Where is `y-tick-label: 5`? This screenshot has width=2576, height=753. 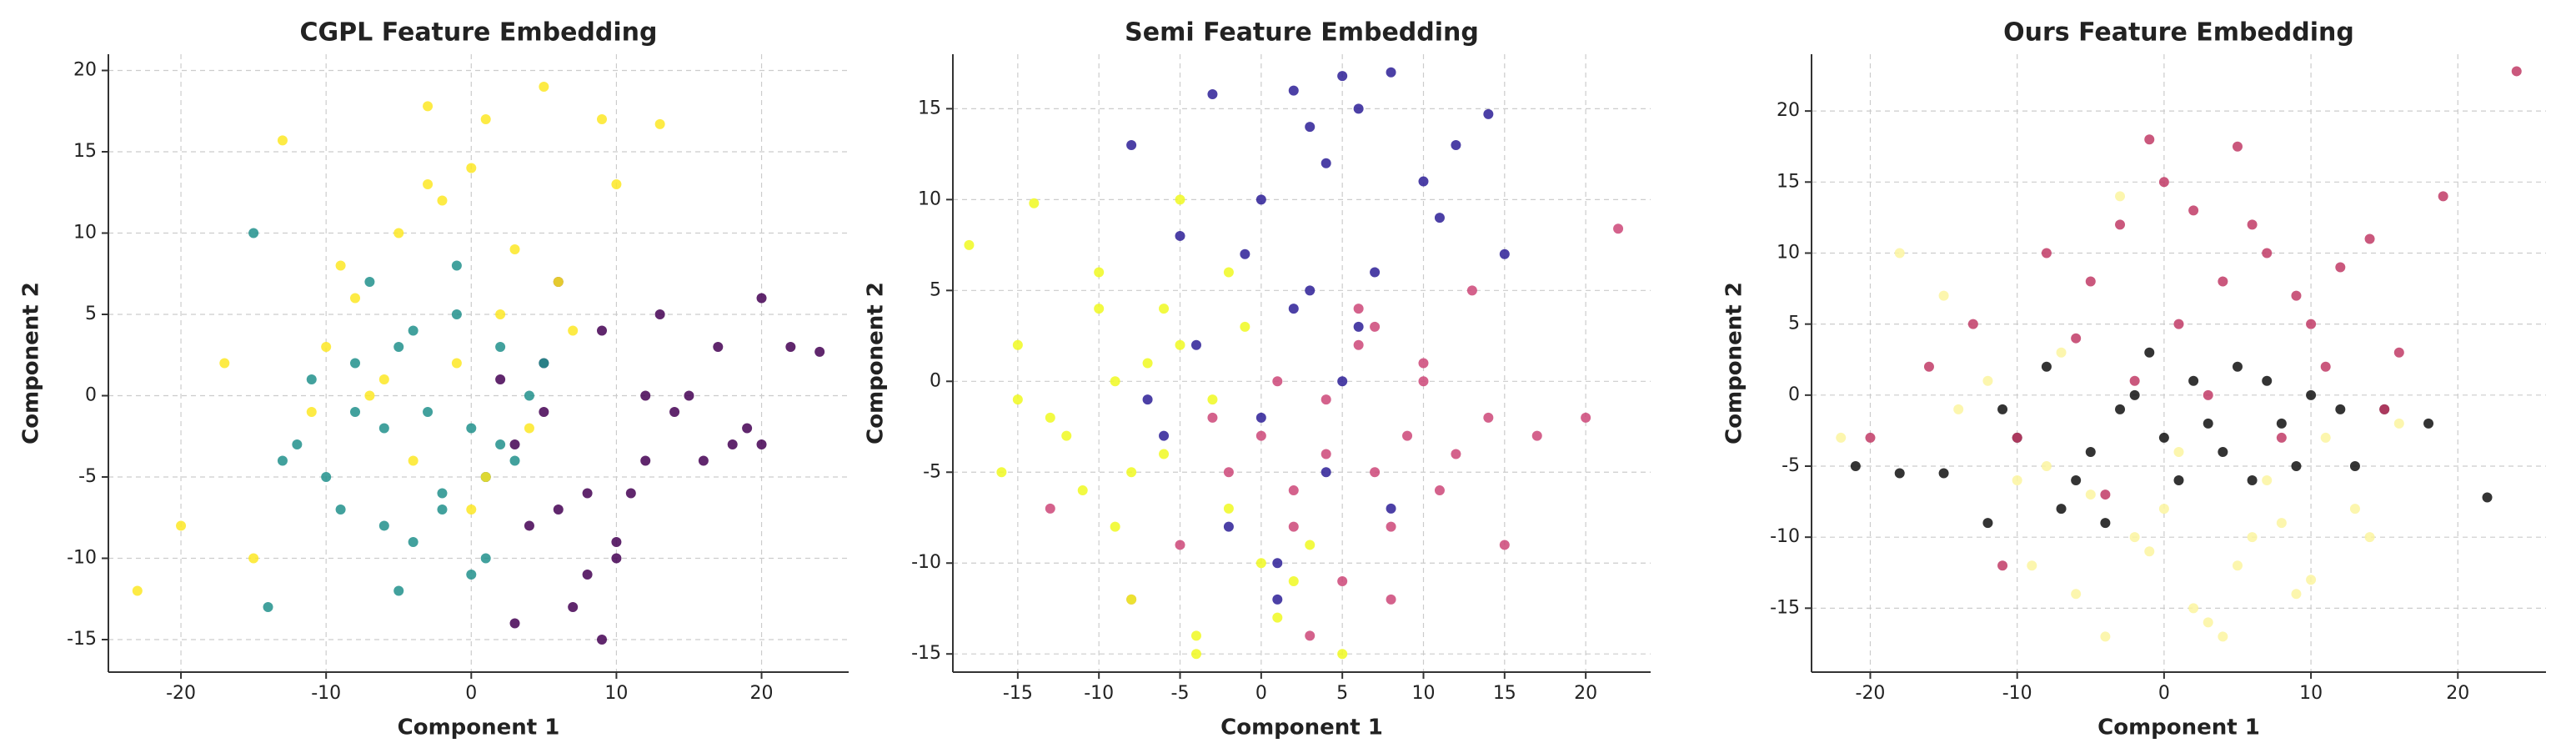 y-tick-label: 5 is located at coordinates (1794, 324).